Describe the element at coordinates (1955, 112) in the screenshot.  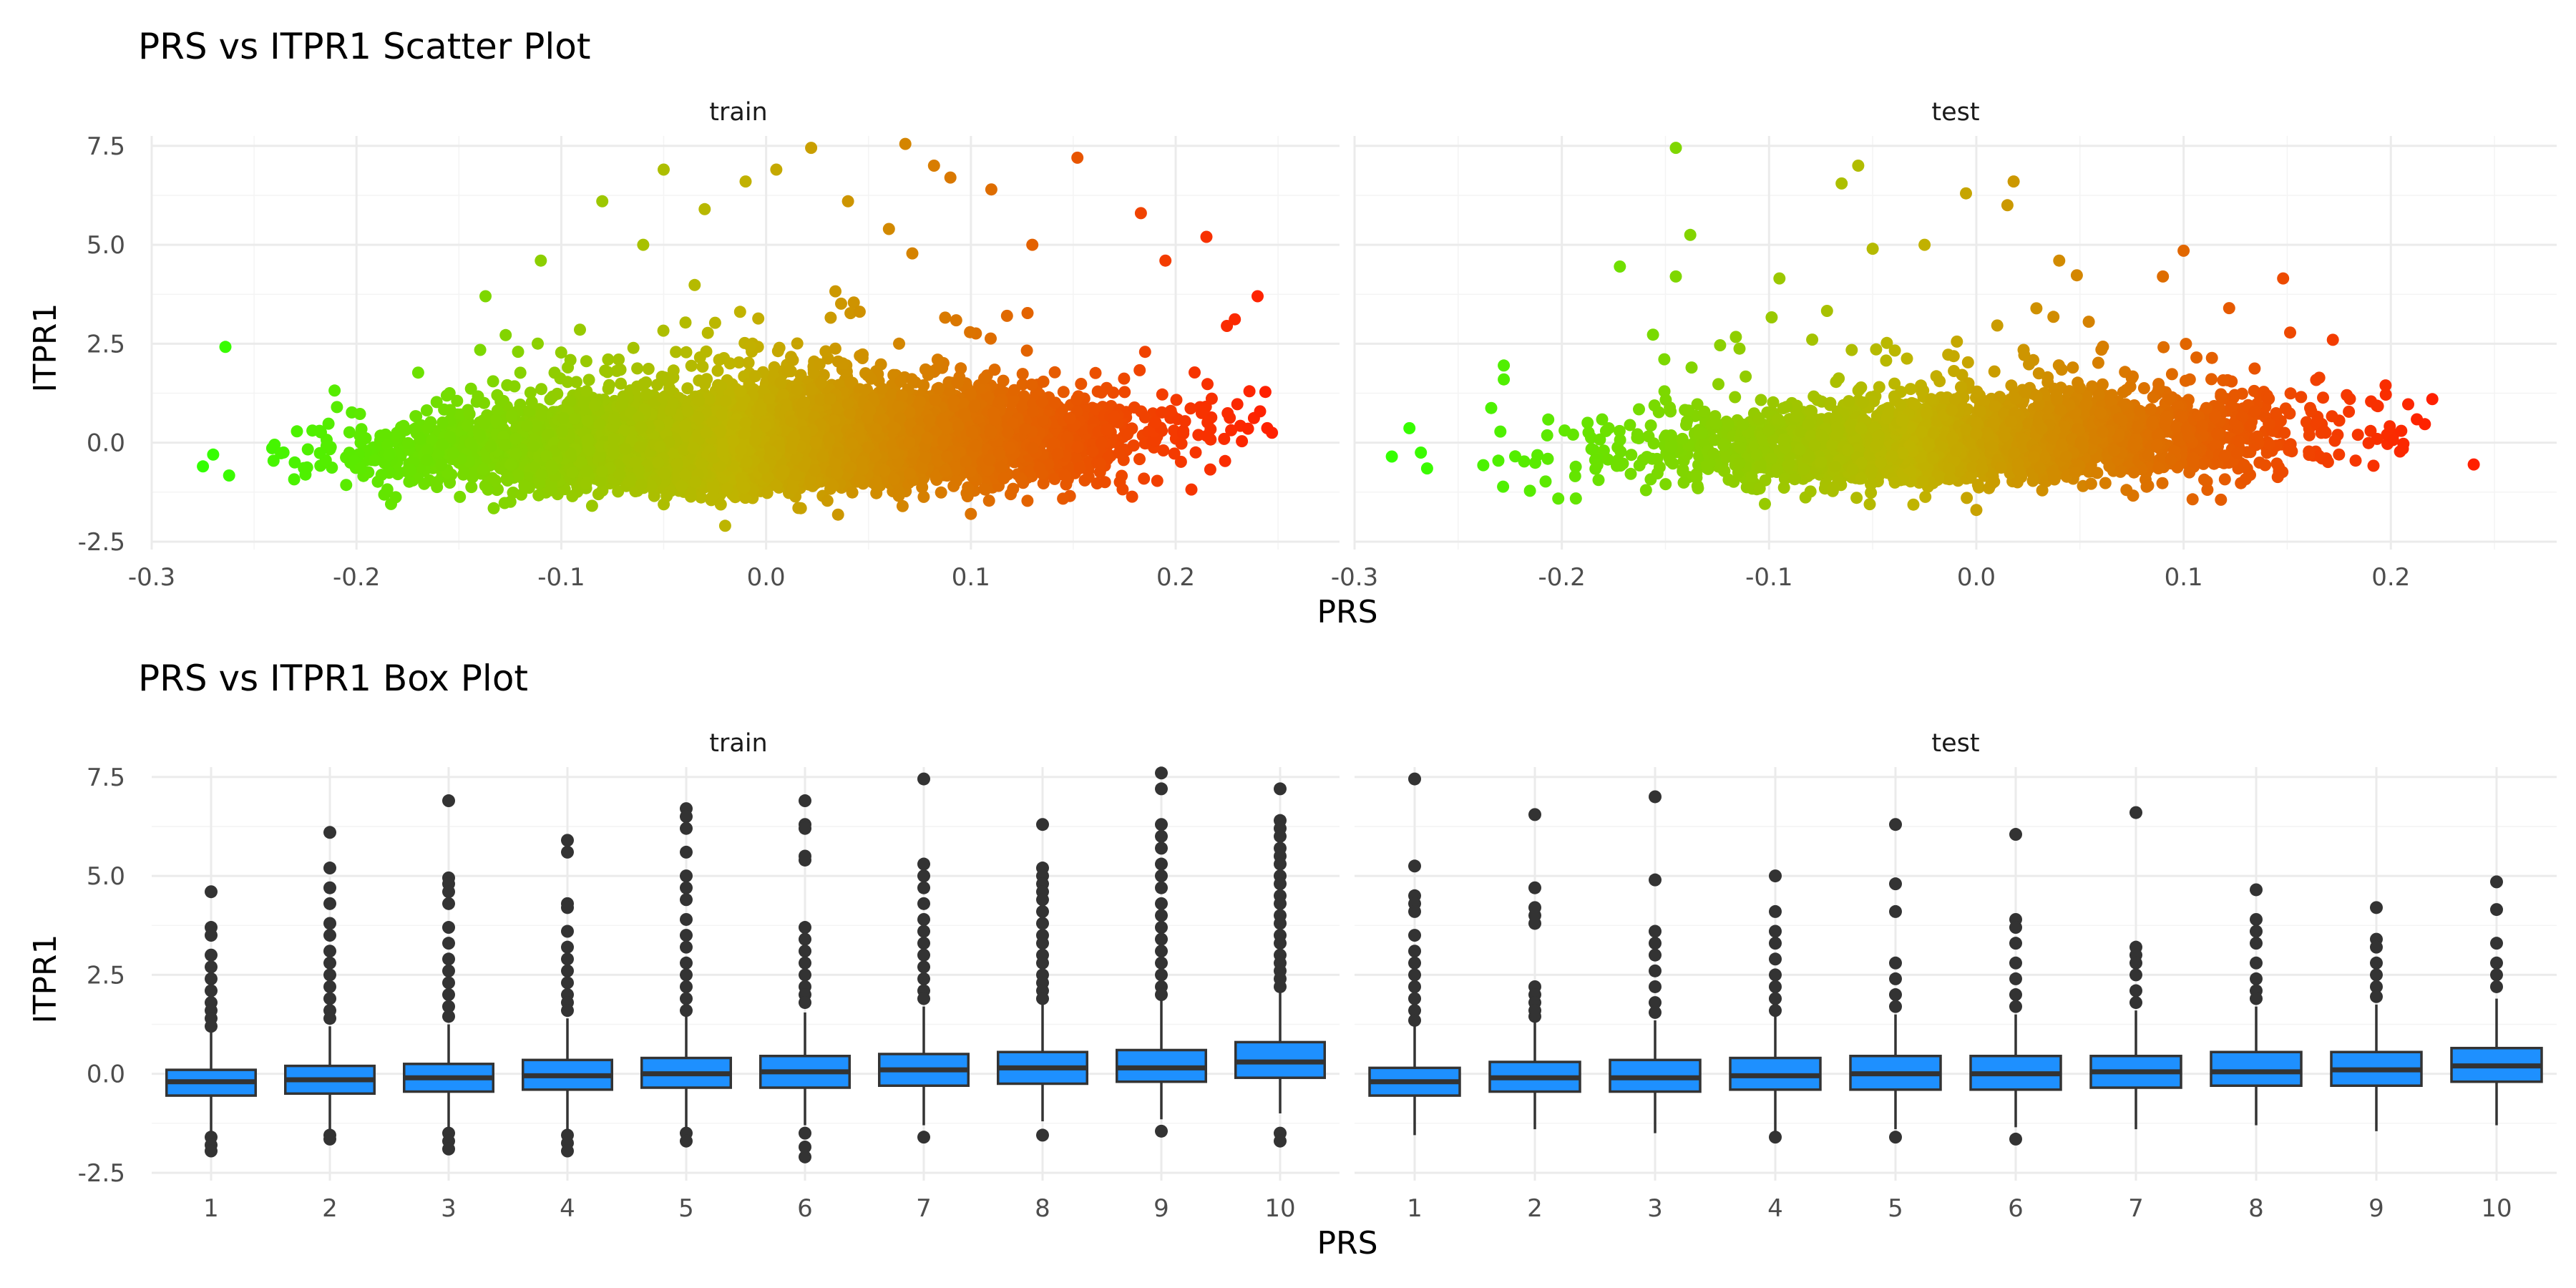
I see `scatter-test-strip-label: test` at that location.